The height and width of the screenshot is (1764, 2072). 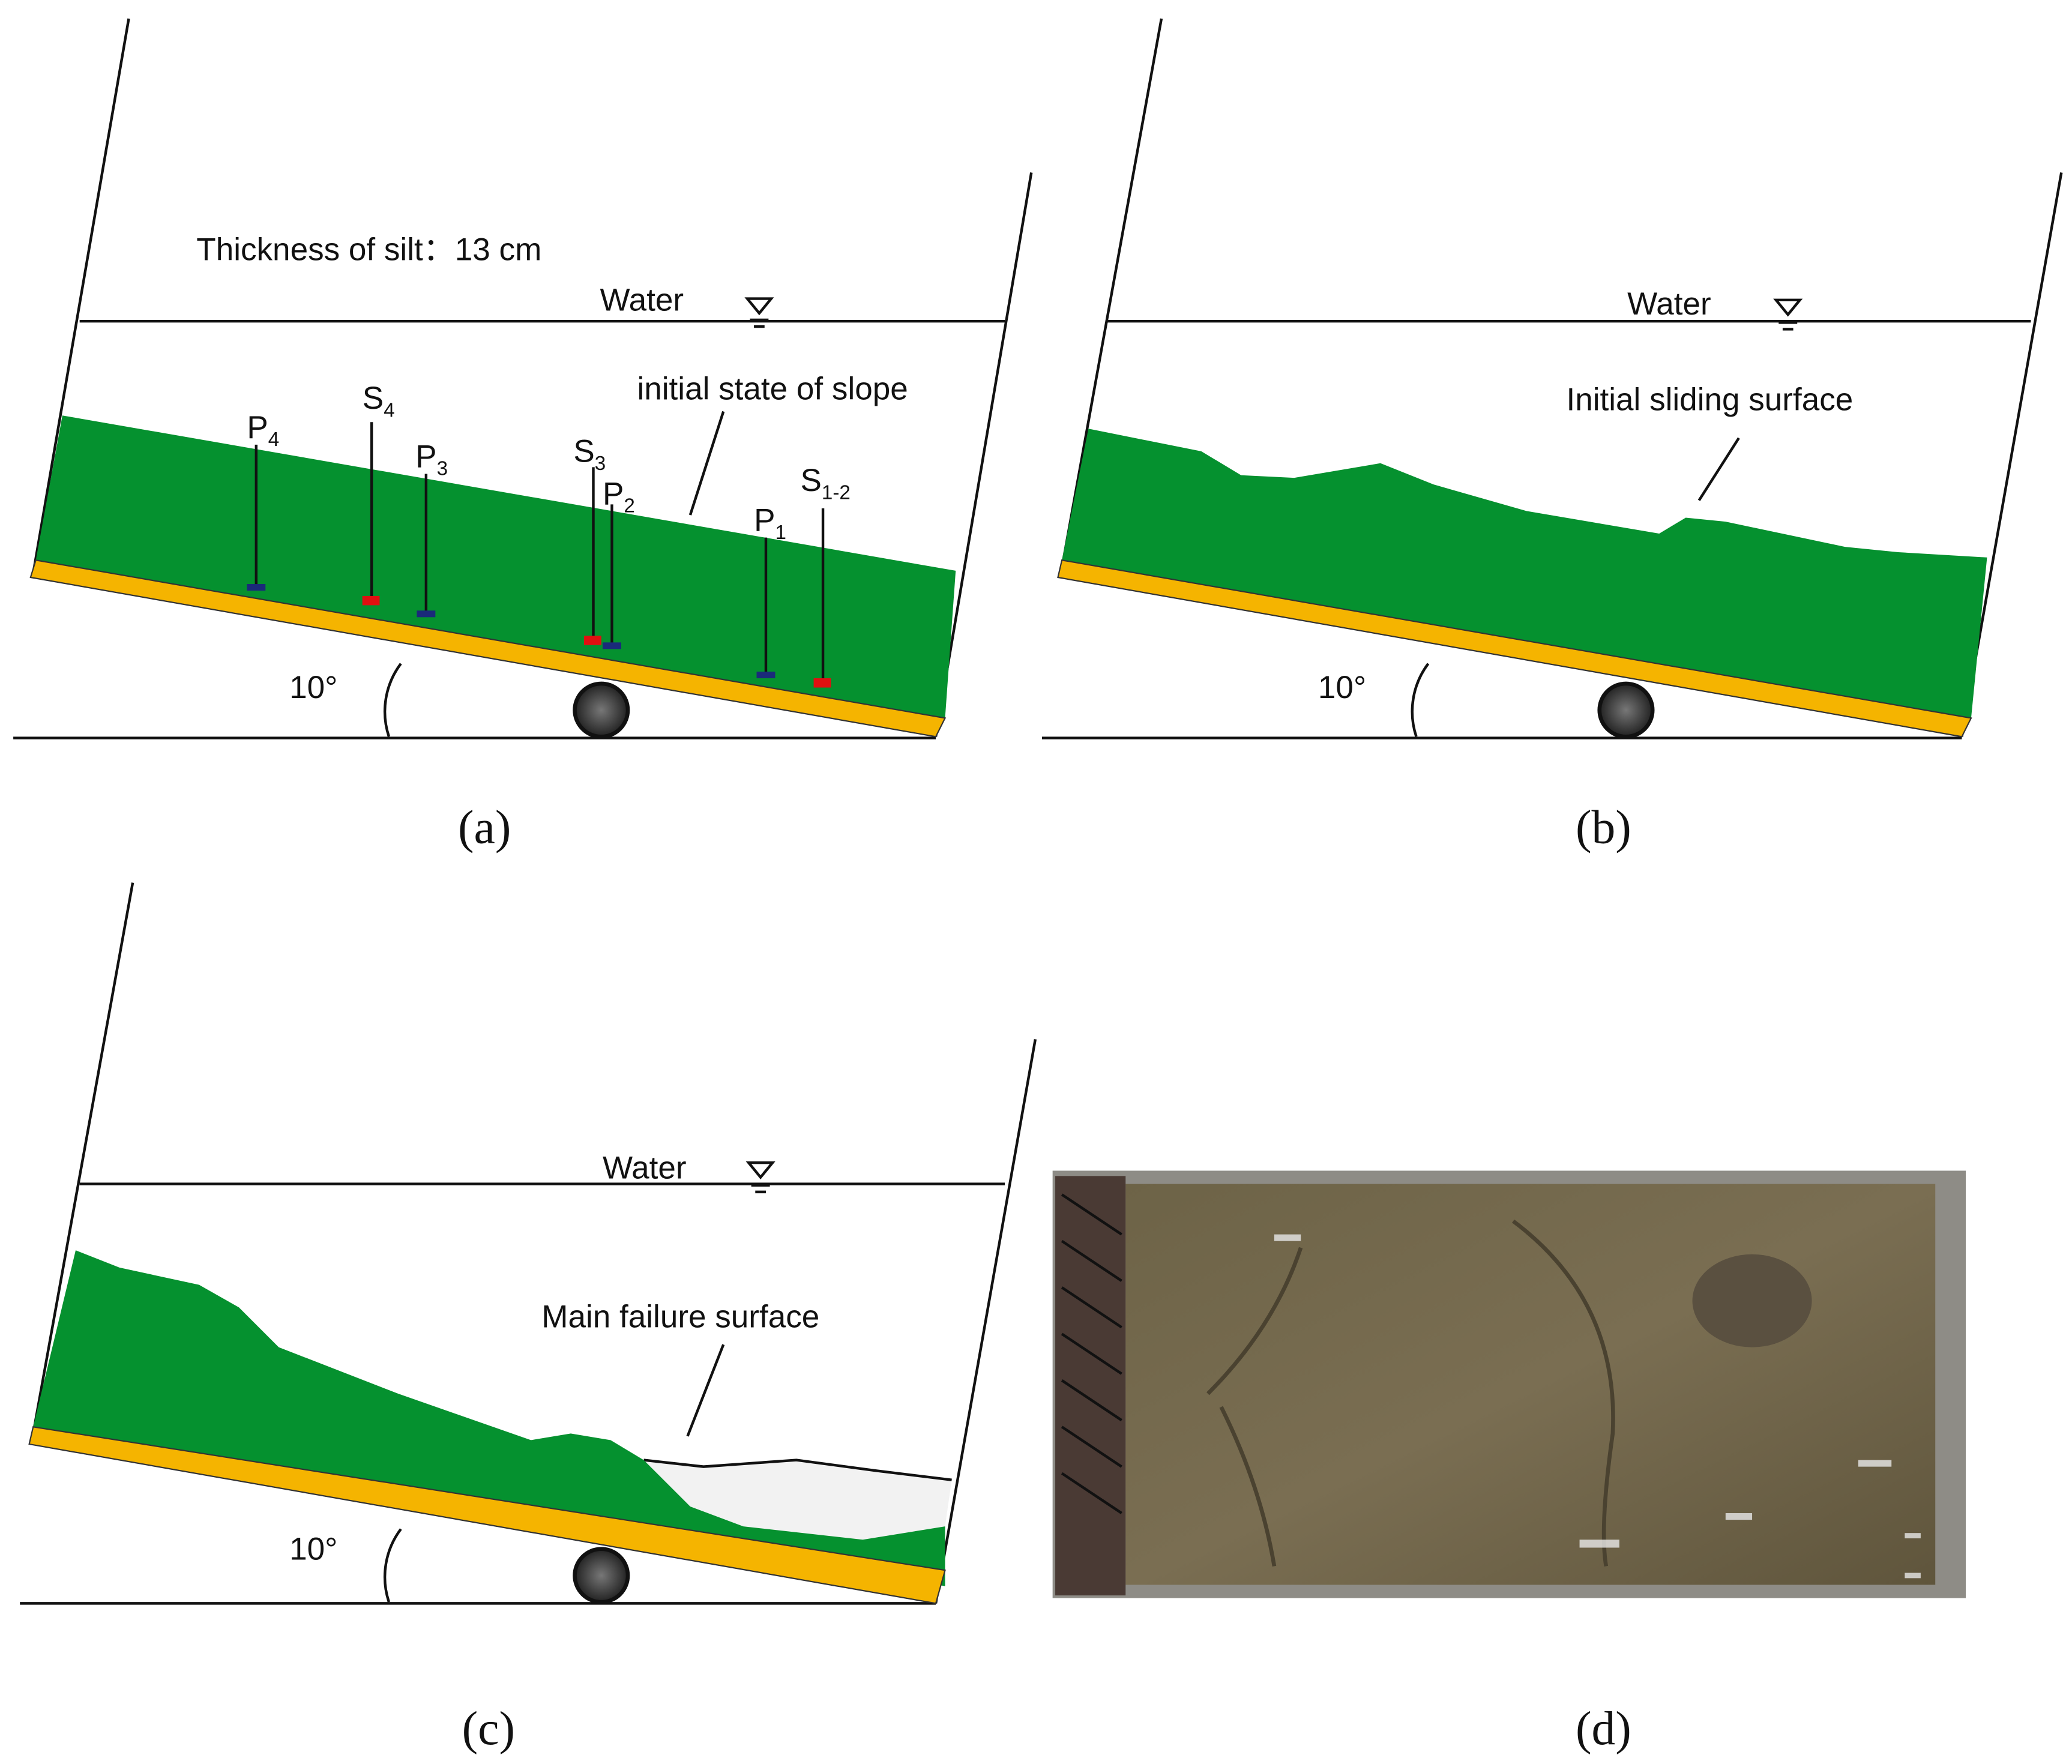 I want to click on thickness-text: Thickness of silt：13 cm, so click(x=368, y=249).